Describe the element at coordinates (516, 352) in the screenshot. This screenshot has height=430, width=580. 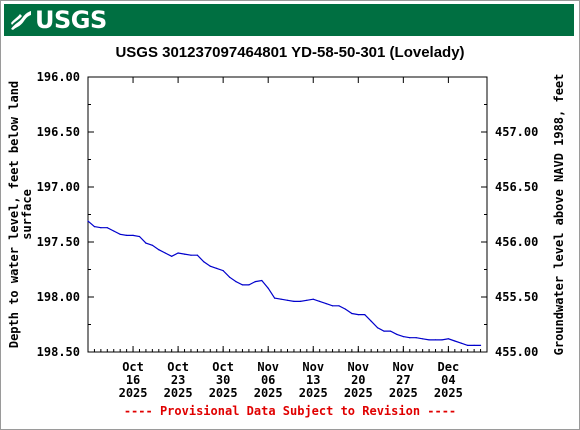
I see `right-y-tick-label: 455.00` at that location.